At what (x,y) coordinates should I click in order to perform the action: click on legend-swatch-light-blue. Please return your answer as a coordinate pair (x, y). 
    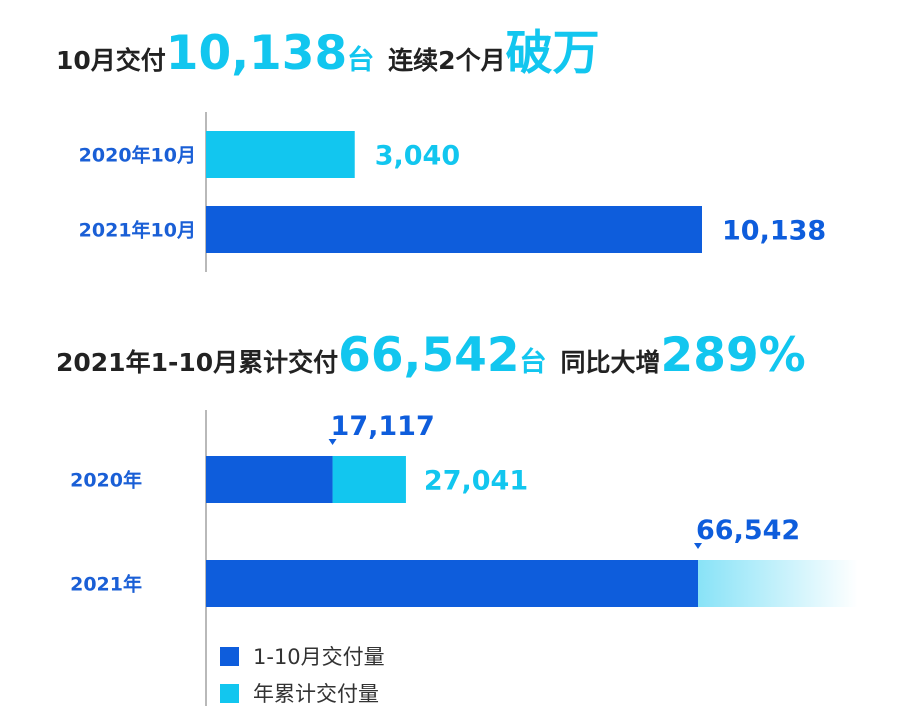
    Looking at the image, I should click on (229, 693).